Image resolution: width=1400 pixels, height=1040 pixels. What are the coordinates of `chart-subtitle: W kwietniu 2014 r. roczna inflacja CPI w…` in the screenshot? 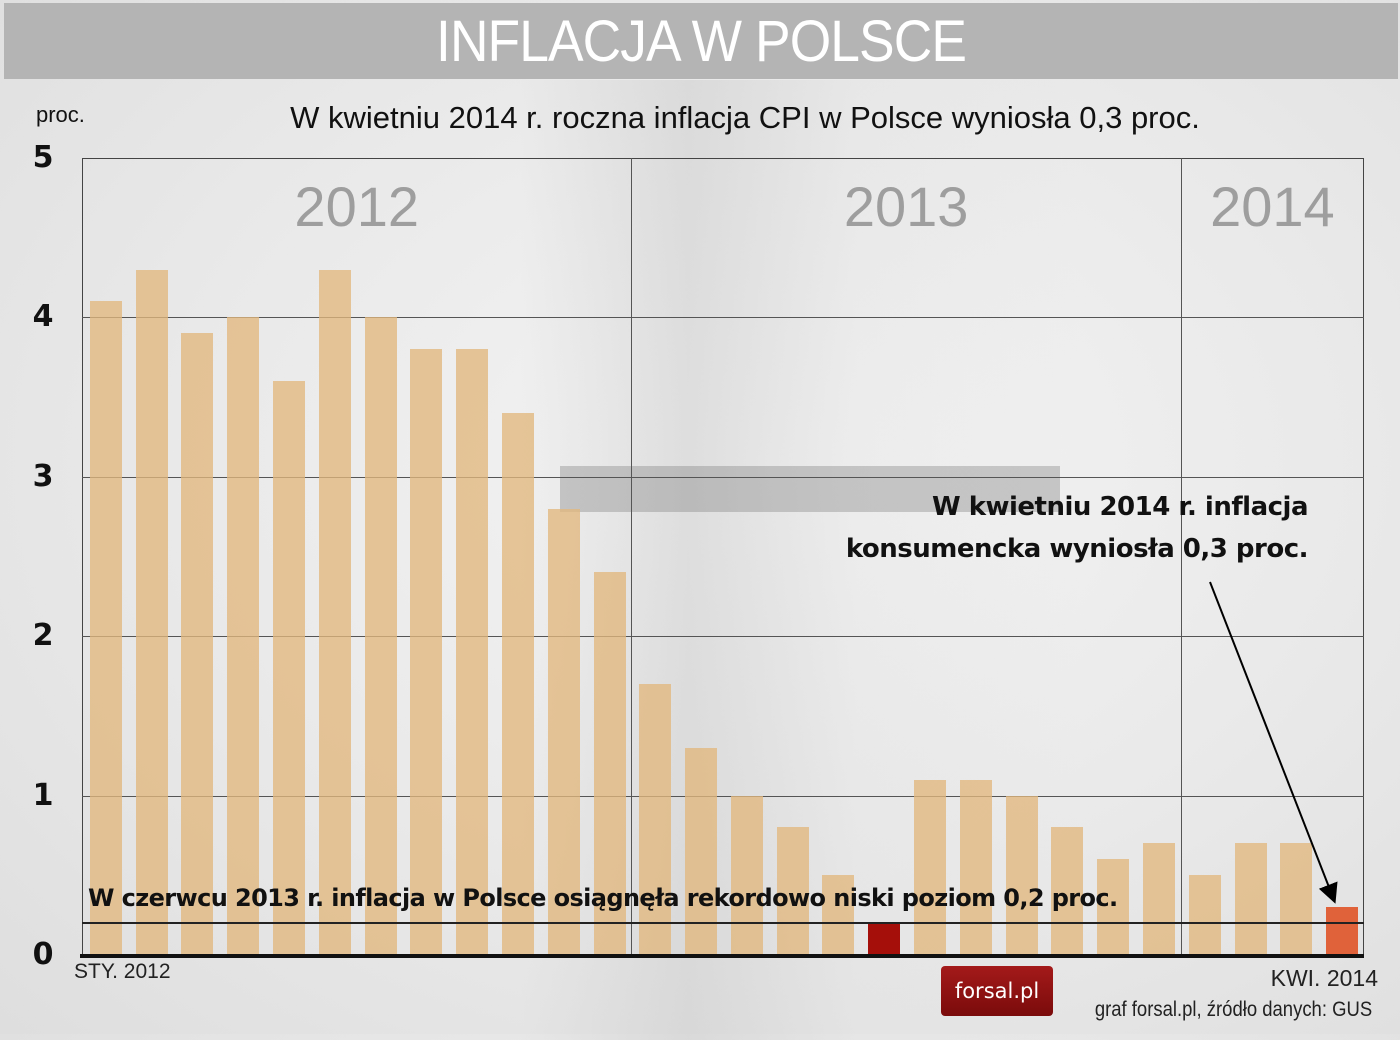 It's located at (745, 117).